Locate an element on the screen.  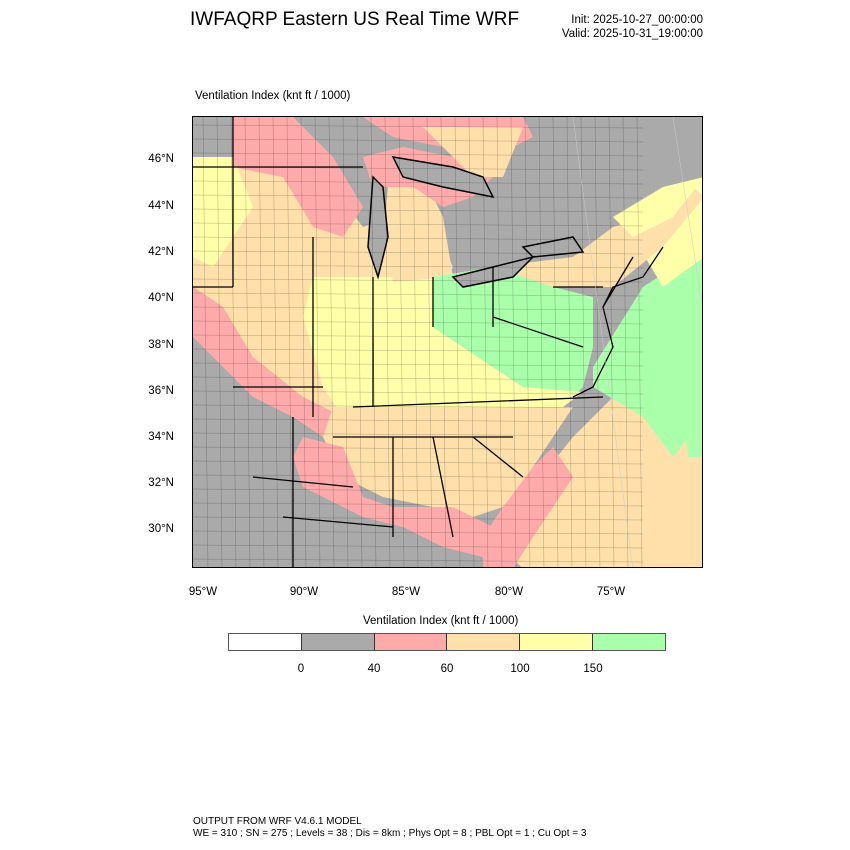
lat-label: 38°N is located at coordinates (161, 345).